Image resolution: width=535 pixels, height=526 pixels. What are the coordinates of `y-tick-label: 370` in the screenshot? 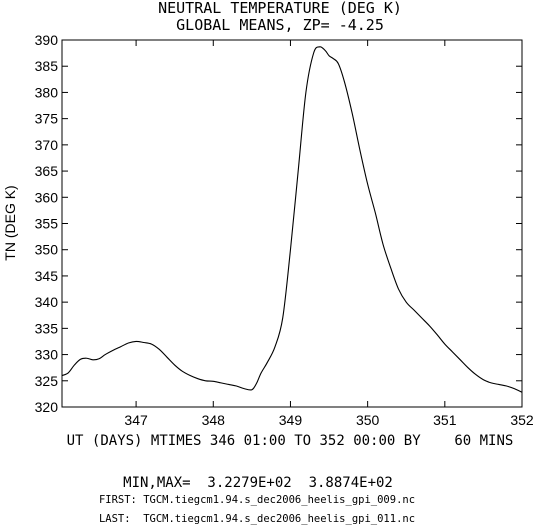 It's located at (47, 145).